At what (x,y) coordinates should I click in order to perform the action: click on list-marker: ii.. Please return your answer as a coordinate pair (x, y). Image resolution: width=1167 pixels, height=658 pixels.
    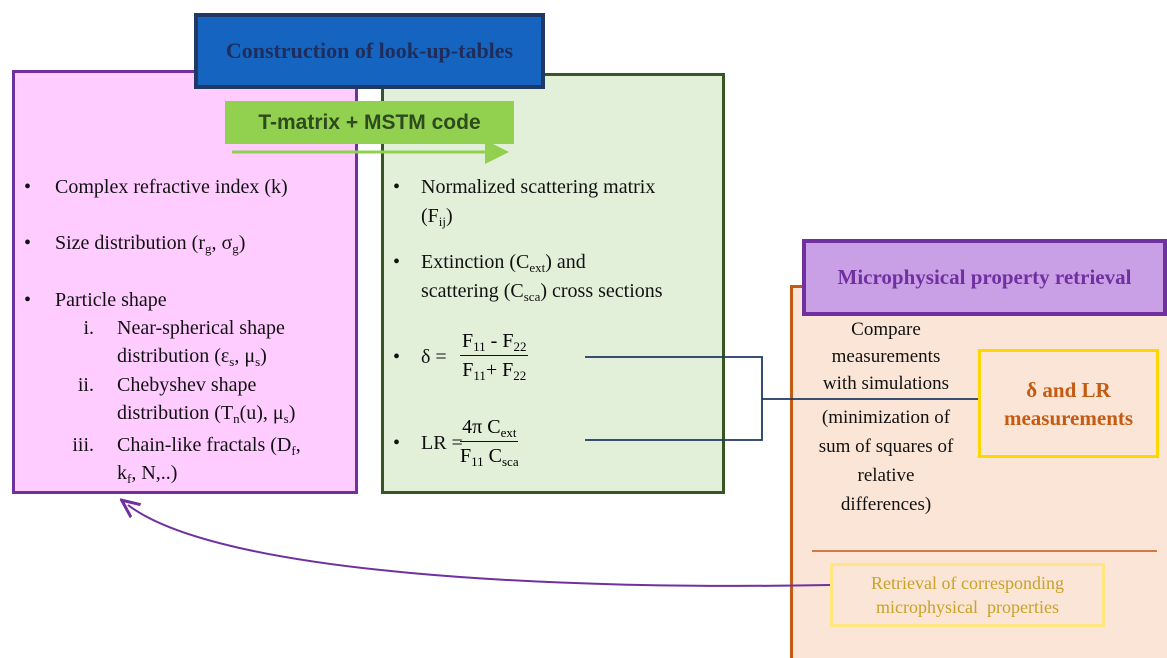
    Looking at the image, I should click on (85, 385).